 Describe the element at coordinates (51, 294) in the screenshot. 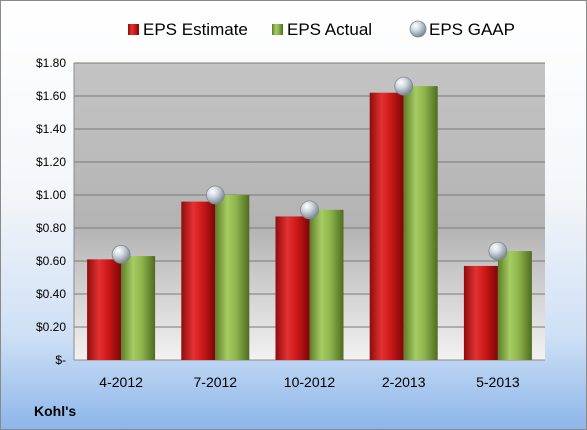

I see `y-tick-label: $0.40` at that location.